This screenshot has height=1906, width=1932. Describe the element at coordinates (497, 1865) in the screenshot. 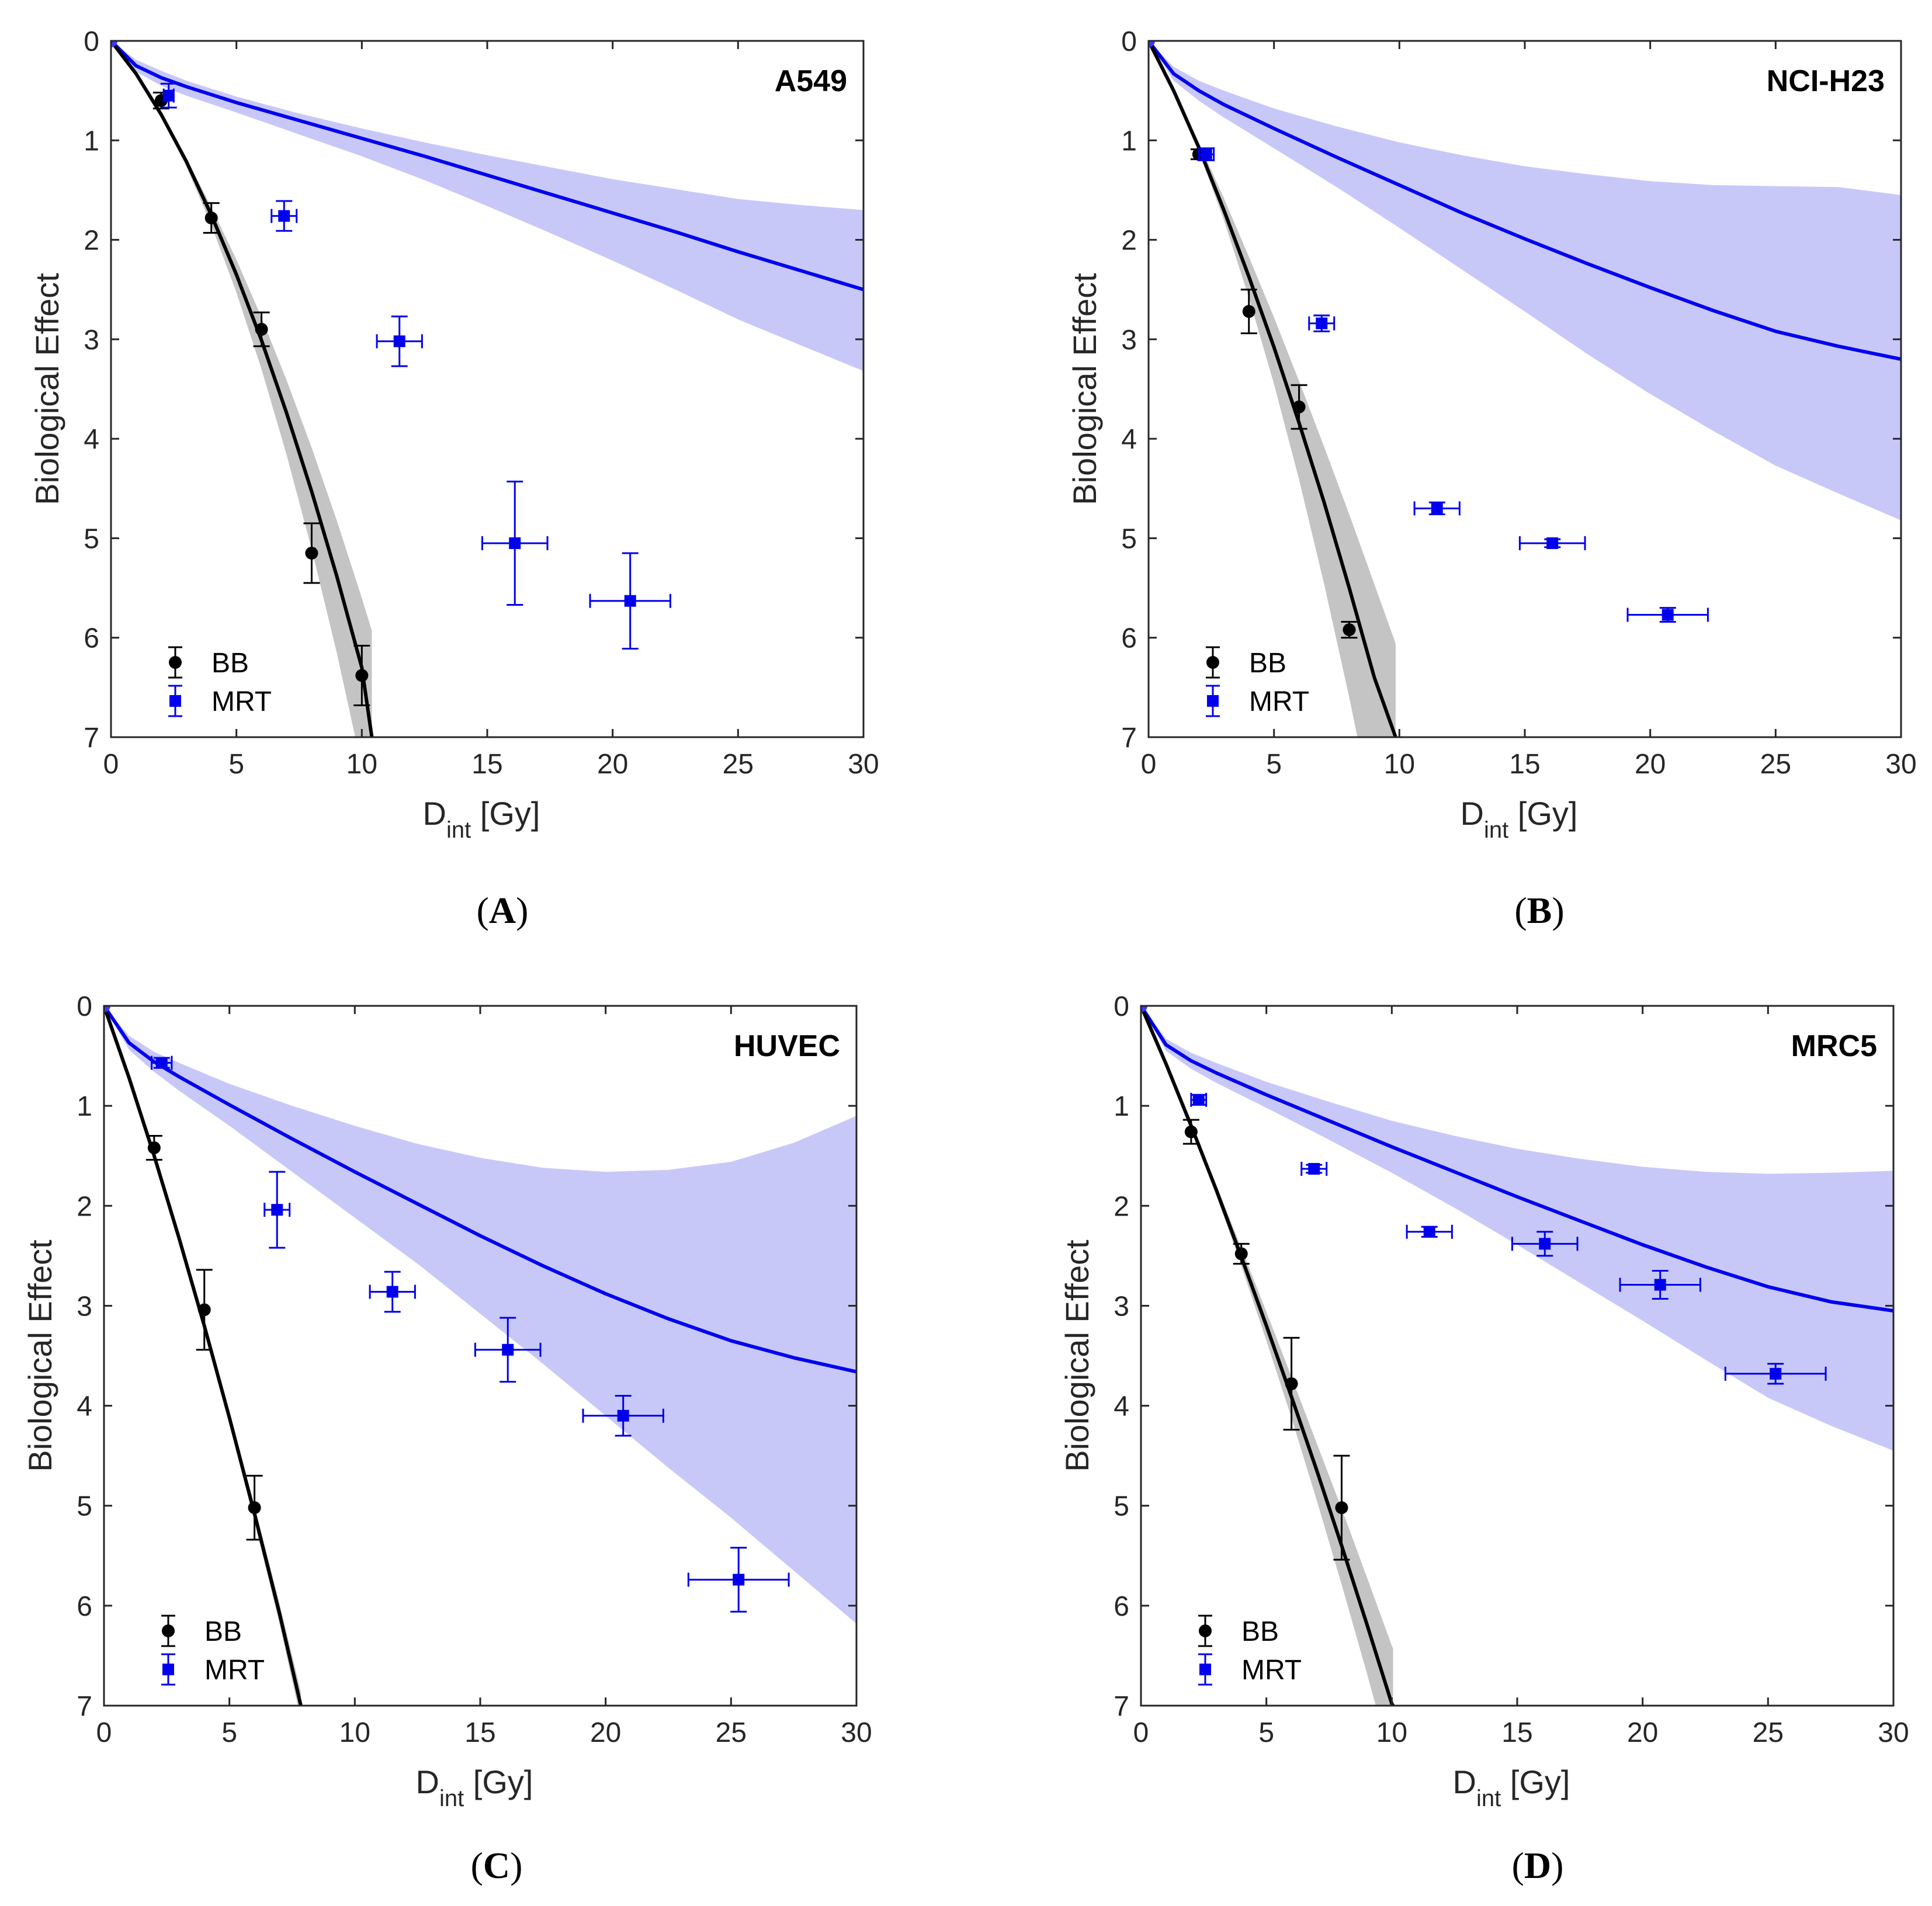

I see `panel-caption: (C)` at that location.